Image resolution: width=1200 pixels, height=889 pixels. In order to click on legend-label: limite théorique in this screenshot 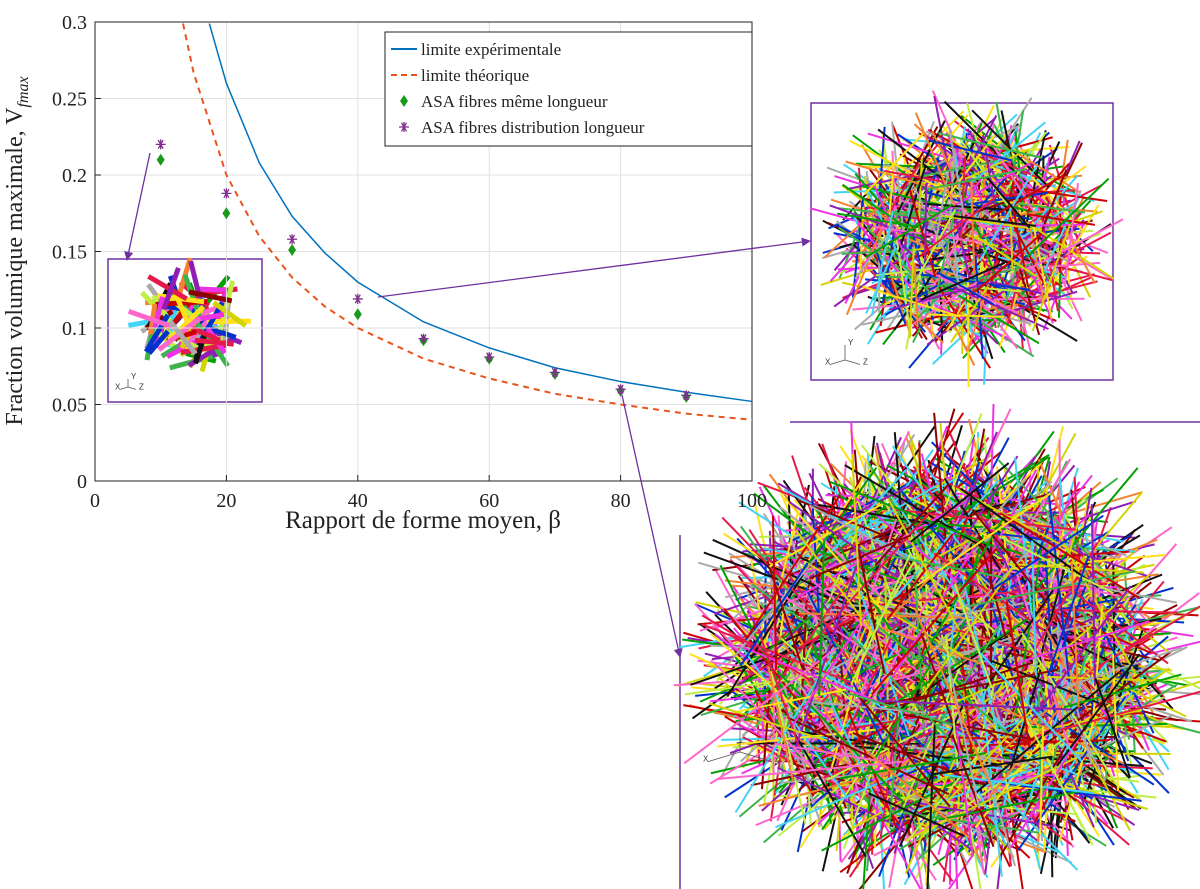, I will do `click(475, 75)`.